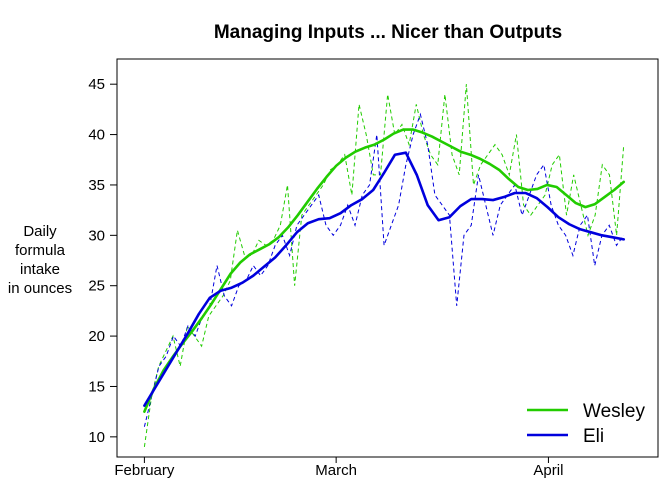 The height and width of the screenshot is (480, 672). Describe the element at coordinates (388, 32) in the screenshot. I see `chart-title: Managing Inputs ... Nicer than Outputs` at that location.